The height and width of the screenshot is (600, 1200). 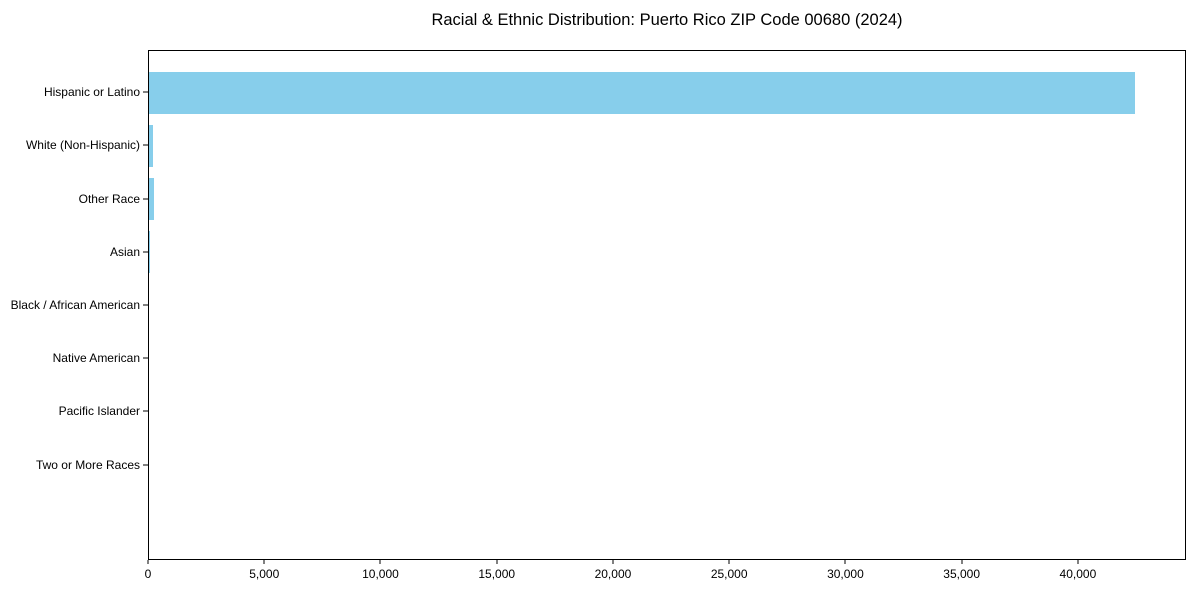 I want to click on x-tick-label: 15,000, so click(x=497, y=574).